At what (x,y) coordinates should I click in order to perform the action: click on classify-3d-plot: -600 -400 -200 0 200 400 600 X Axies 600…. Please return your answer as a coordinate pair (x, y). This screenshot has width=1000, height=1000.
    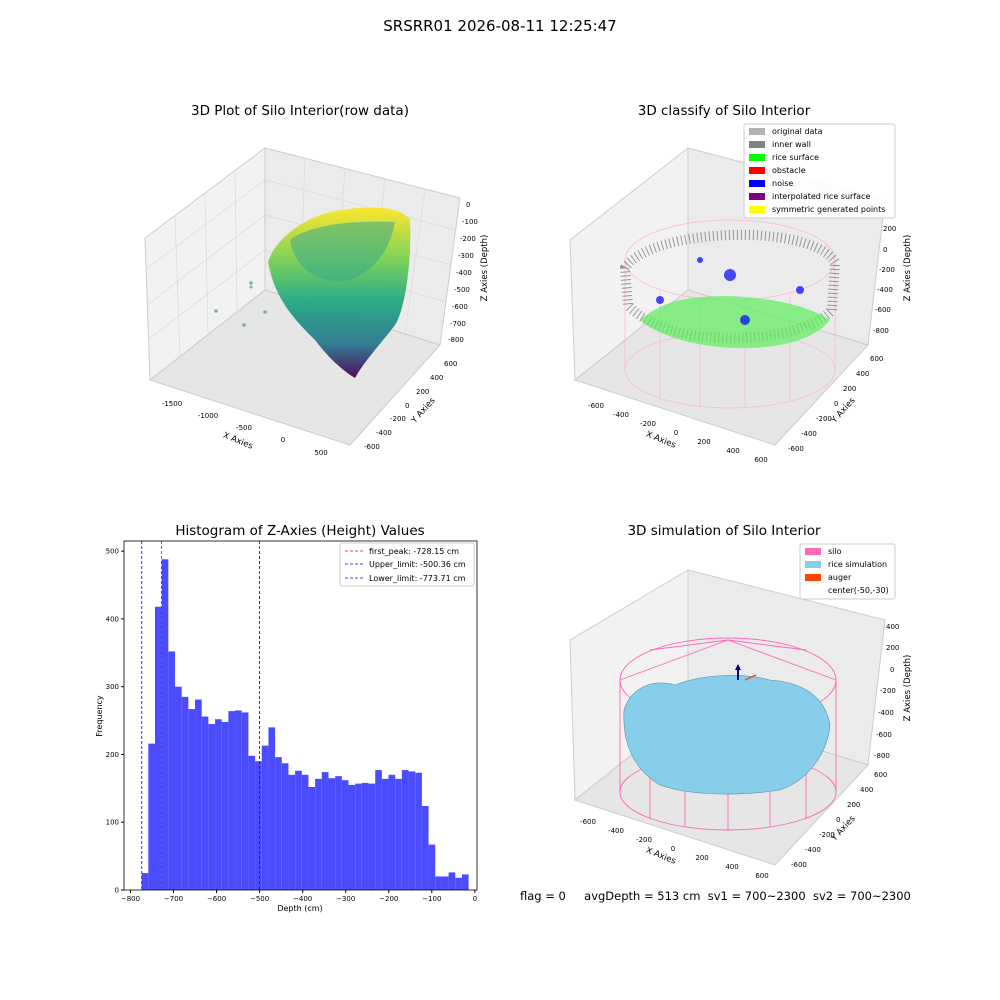
    Looking at the image, I should click on (741, 293).